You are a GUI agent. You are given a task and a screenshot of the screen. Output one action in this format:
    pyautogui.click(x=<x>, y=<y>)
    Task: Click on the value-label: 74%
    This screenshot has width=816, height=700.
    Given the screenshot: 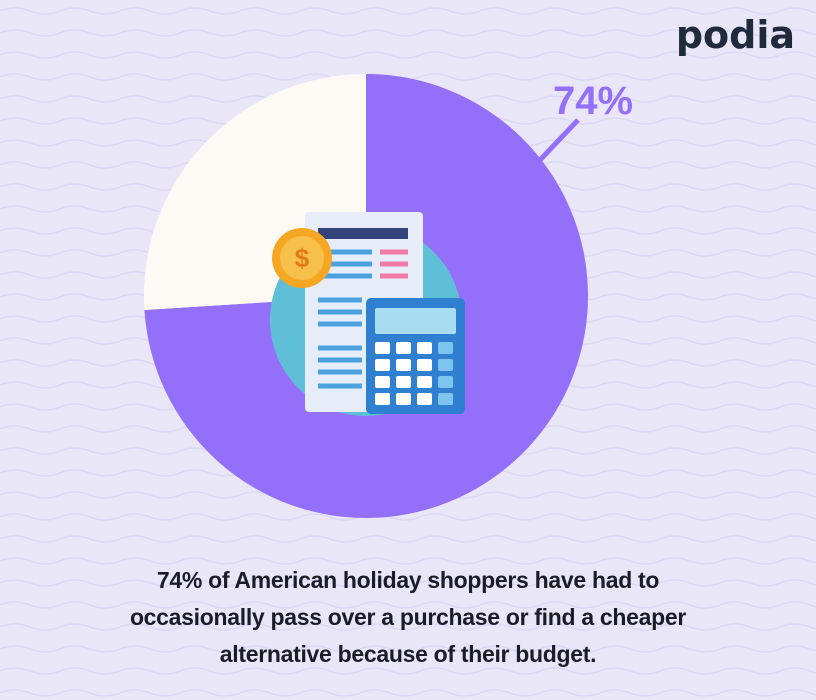 What is the action you would take?
    pyautogui.click(x=593, y=101)
    